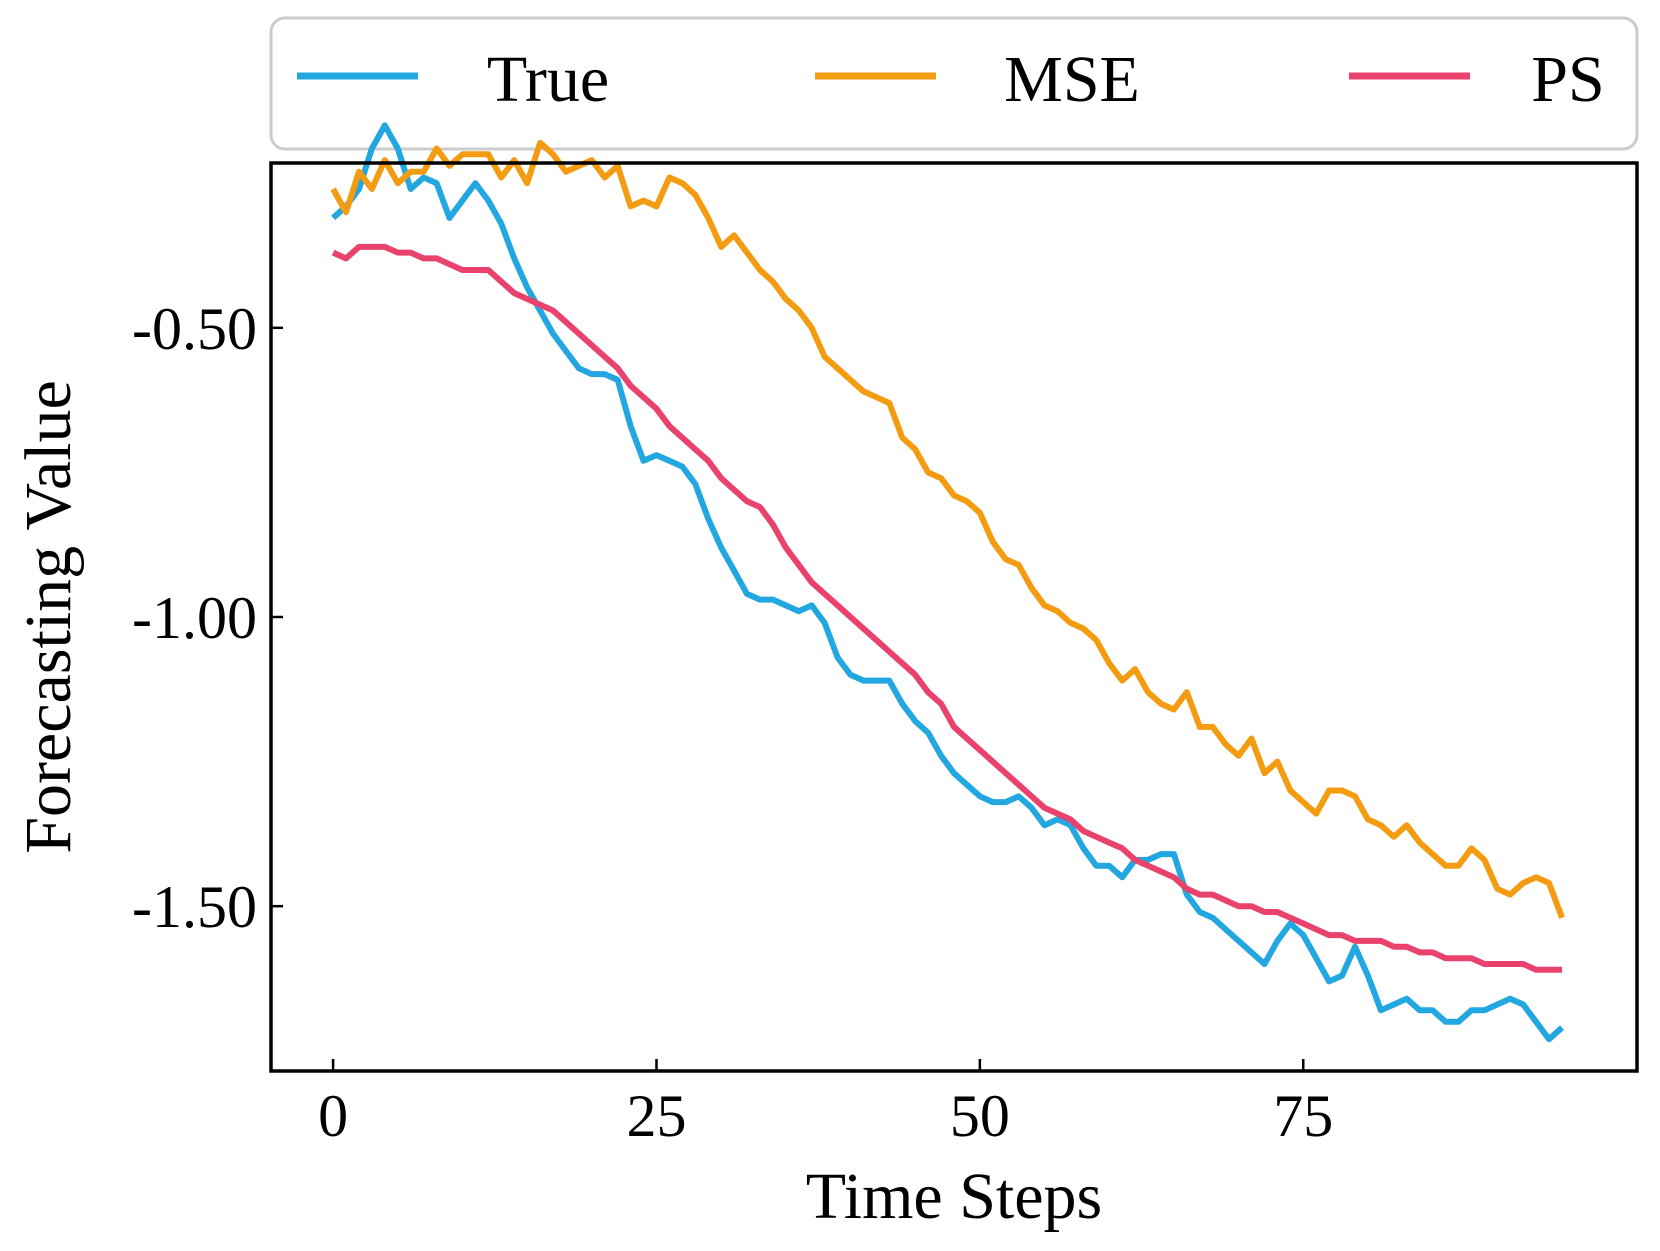 Image resolution: width=1660 pixels, height=1251 pixels. What do you see at coordinates (548, 79) in the screenshot?
I see `legend-label-true: True` at bounding box center [548, 79].